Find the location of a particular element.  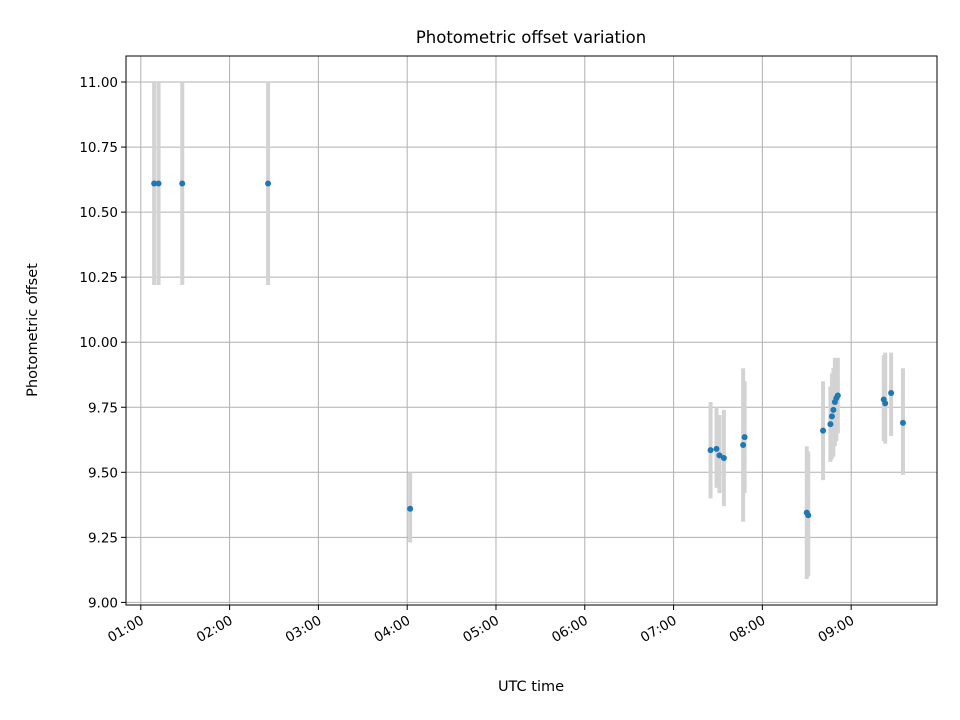

y-axis-label: Photometric offset is located at coordinates (33, 330).